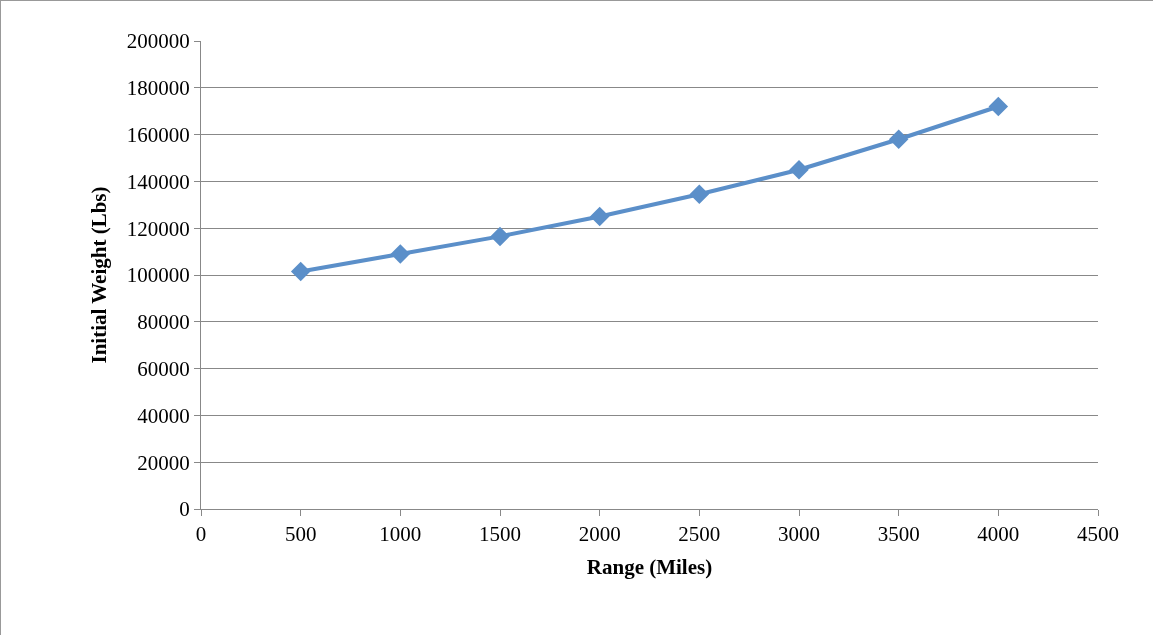 The image size is (1153, 635). What do you see at coordinates (799, 534) in the screenshot?
I see `x-tick-label: 3000` at bounding box center [799, 534].